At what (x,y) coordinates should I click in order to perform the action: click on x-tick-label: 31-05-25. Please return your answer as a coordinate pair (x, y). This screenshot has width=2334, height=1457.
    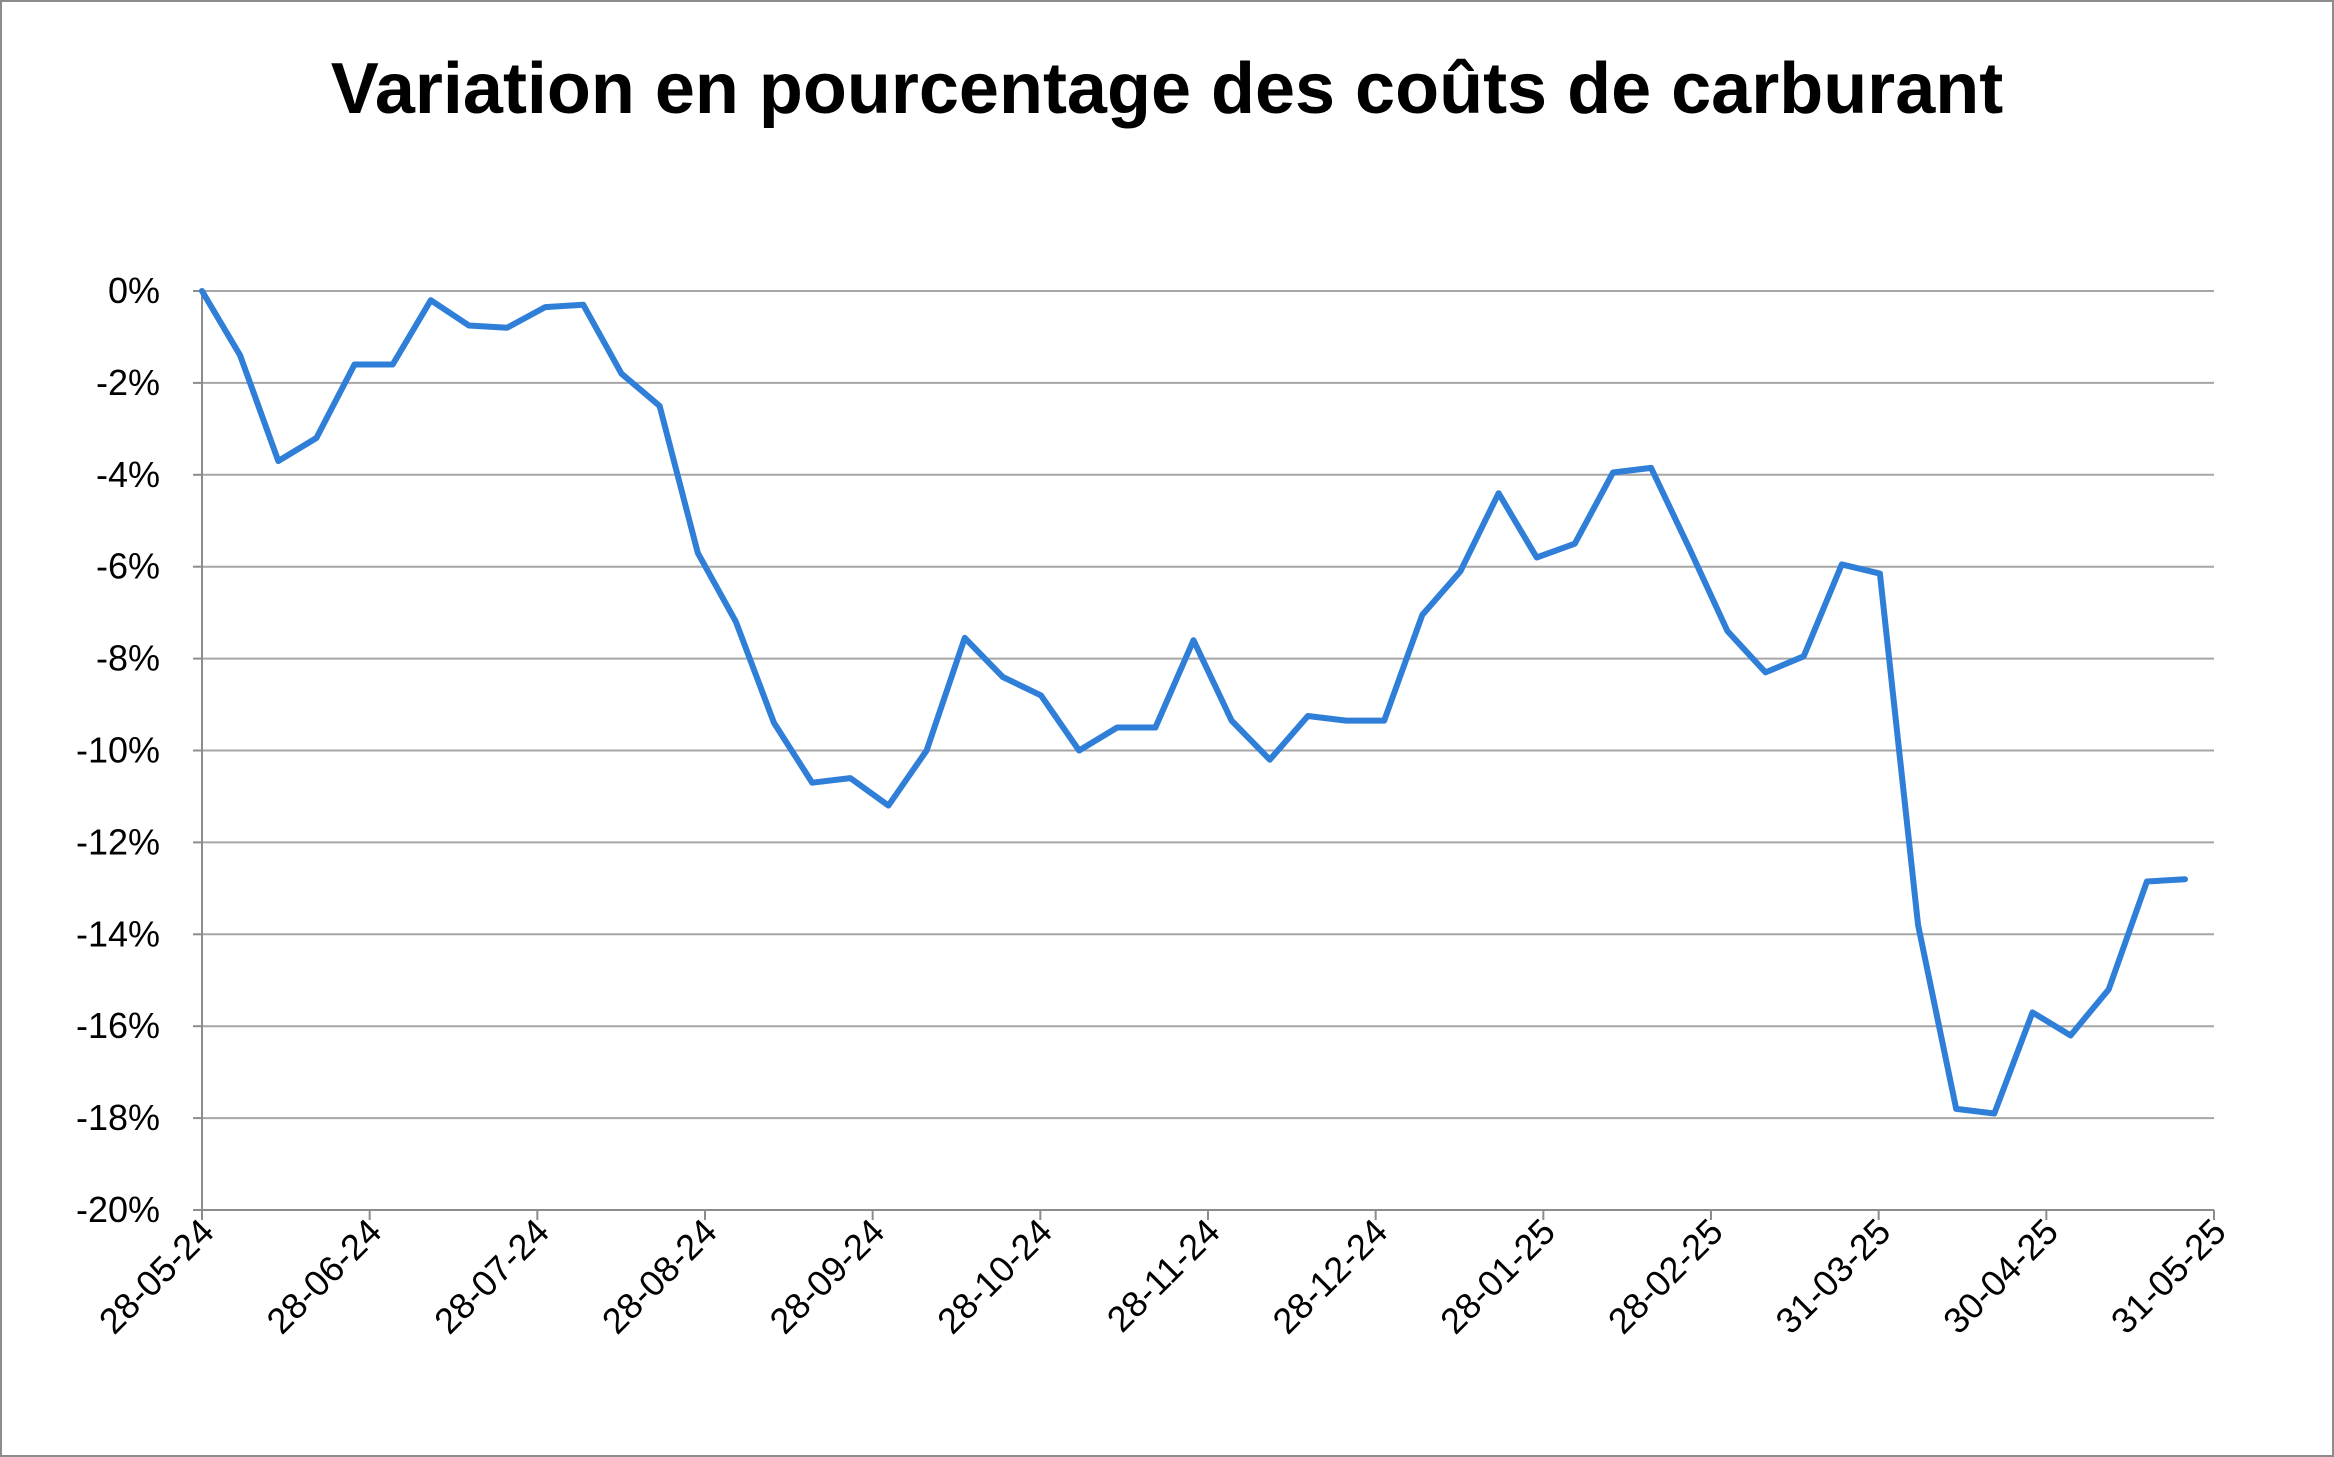
    Looking at the image, I should click on (2168, 1276).